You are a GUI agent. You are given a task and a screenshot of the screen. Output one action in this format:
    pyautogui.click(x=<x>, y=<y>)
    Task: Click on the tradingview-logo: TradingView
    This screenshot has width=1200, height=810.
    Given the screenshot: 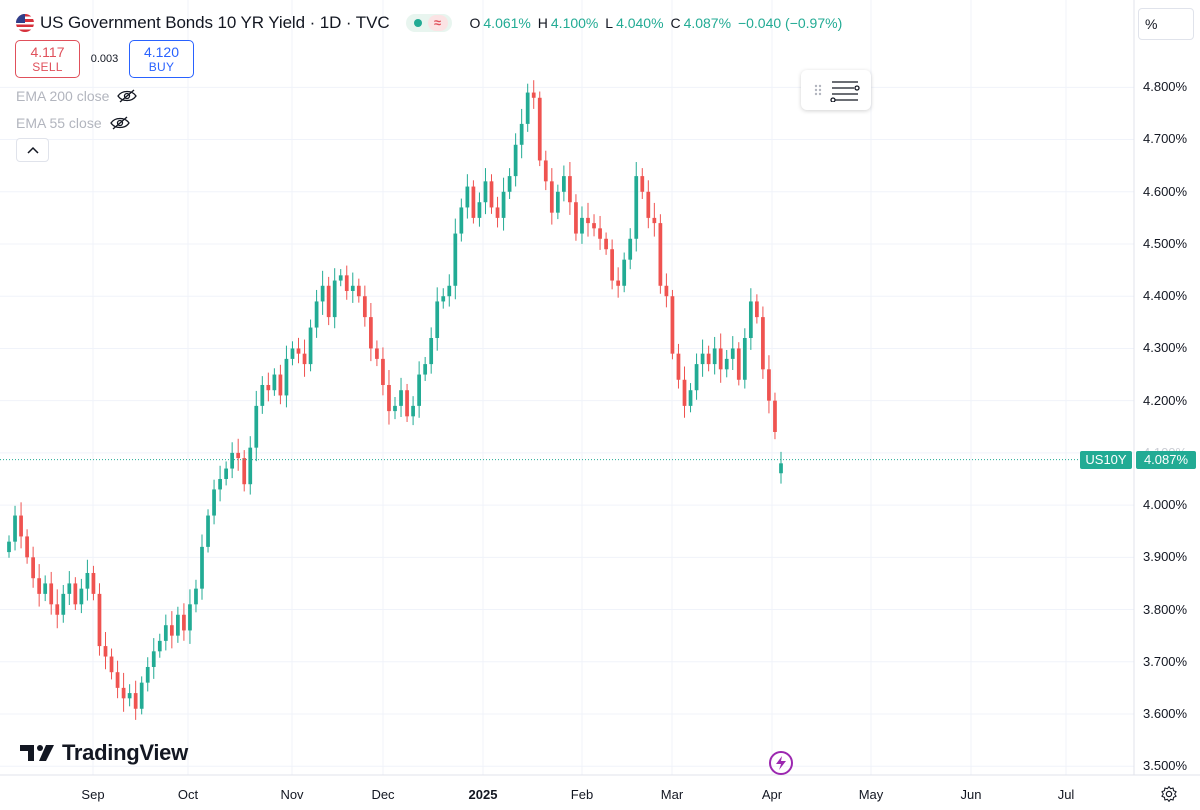 What is the action you would take?
    pyautogui.click(x=104, y=753)
    